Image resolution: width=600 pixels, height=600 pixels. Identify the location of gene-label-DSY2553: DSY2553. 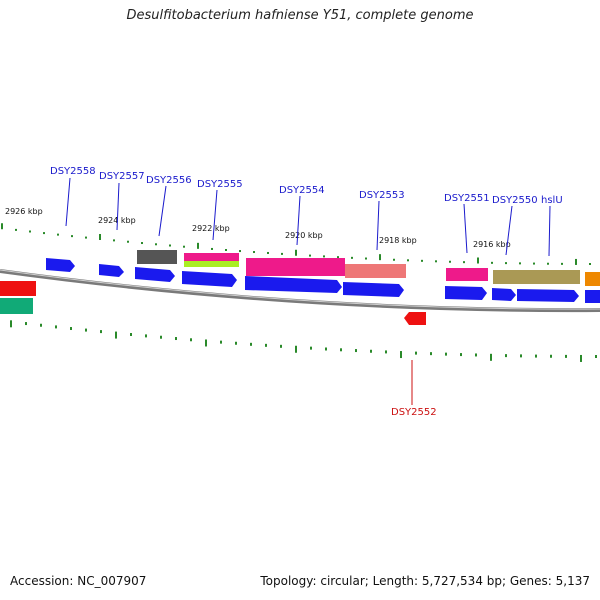
(382, 195).